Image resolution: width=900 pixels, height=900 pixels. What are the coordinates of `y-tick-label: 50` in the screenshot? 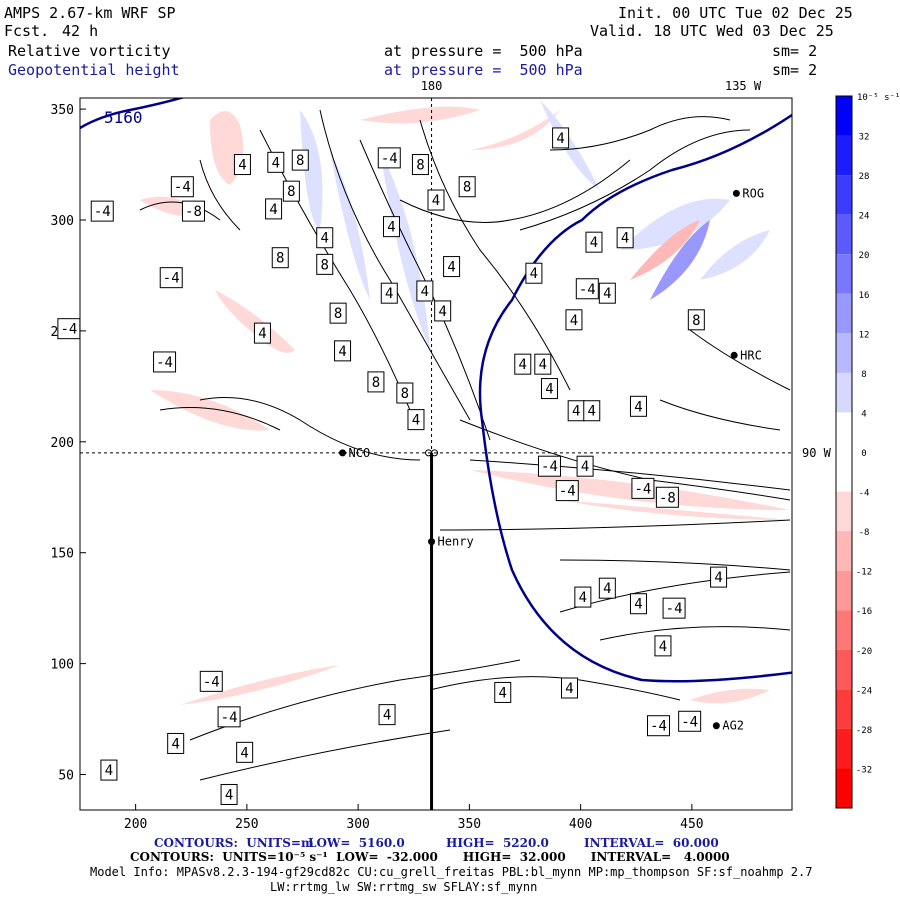 It's located at (66, 776).